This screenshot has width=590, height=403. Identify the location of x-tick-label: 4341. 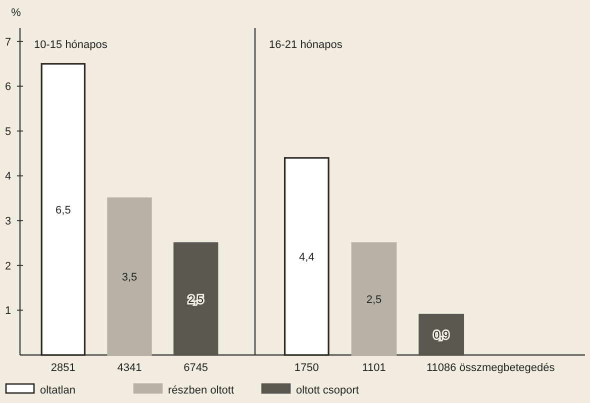
(129, 368).